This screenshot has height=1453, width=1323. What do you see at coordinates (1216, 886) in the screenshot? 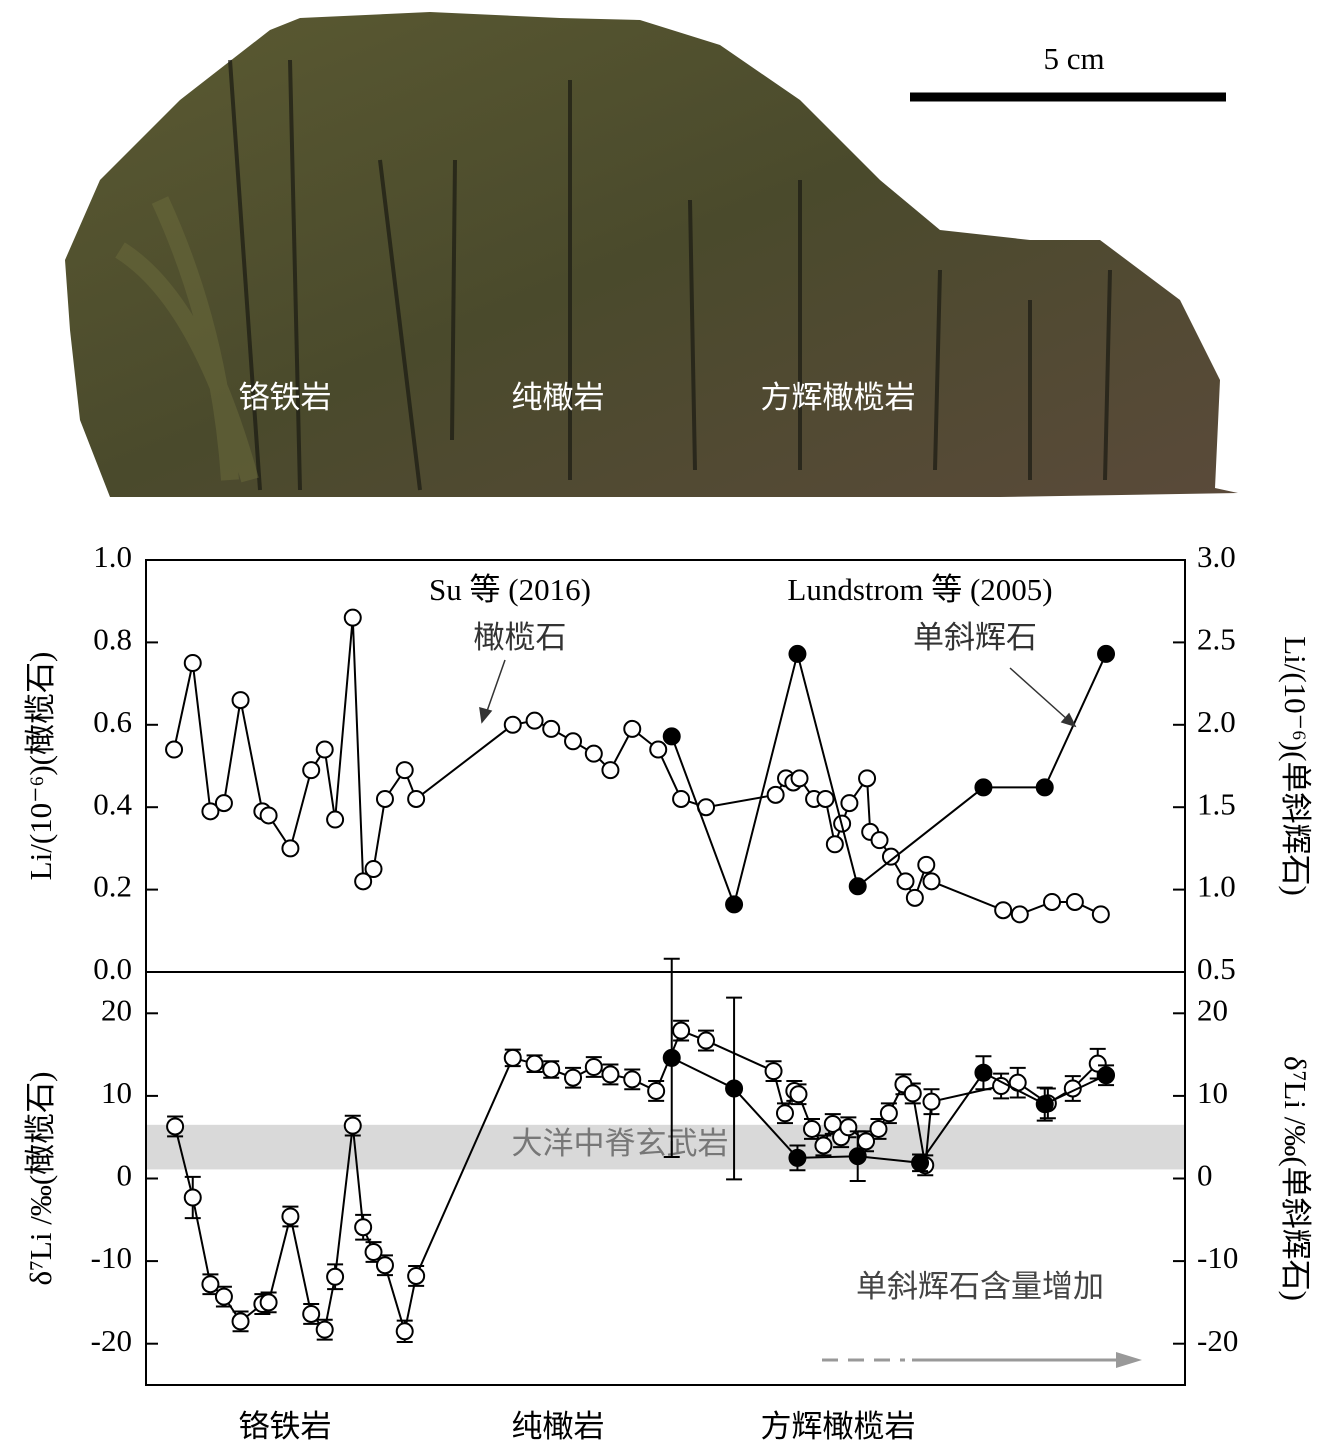
I see `y-tick-label: 1.0` at bounding box center [1216, 886].